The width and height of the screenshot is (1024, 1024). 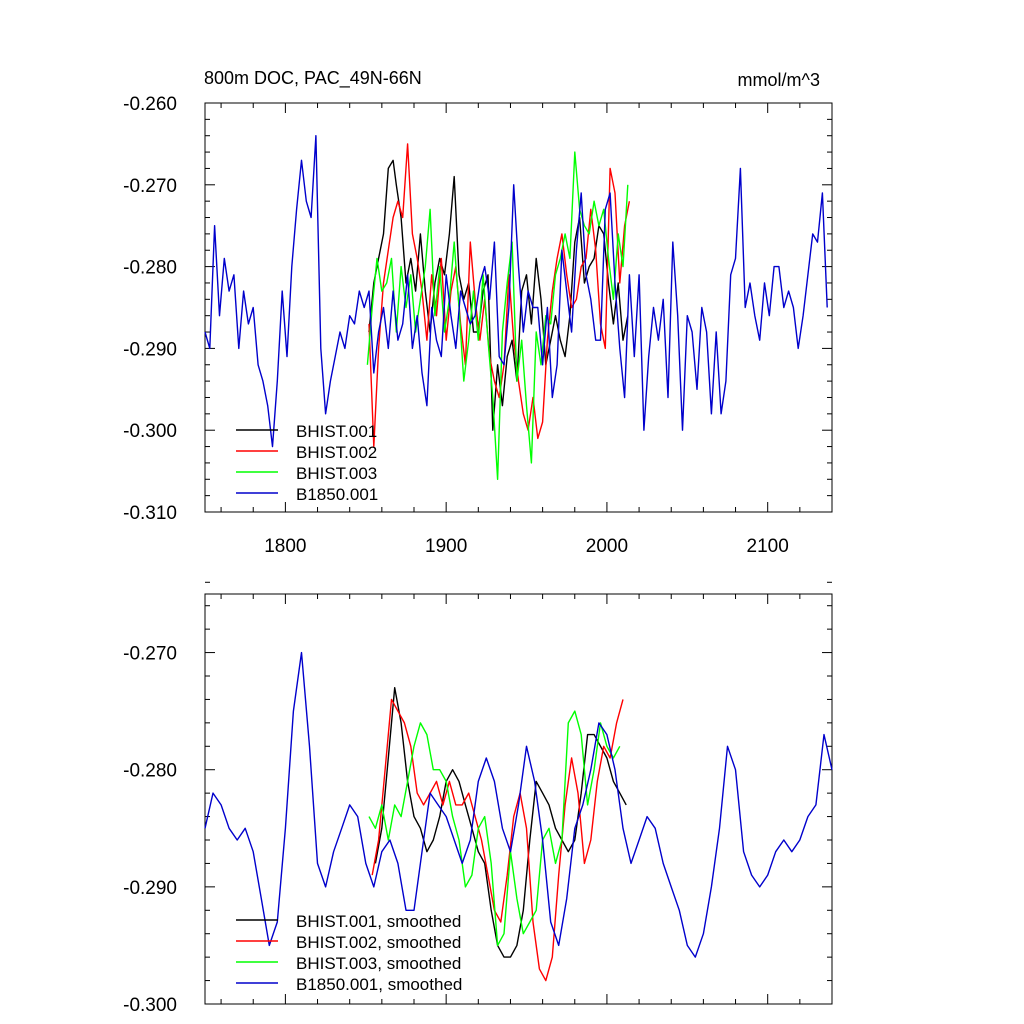 I want to click on legend-label: BHIST.002, smoothed, so click(x=378, y=942).